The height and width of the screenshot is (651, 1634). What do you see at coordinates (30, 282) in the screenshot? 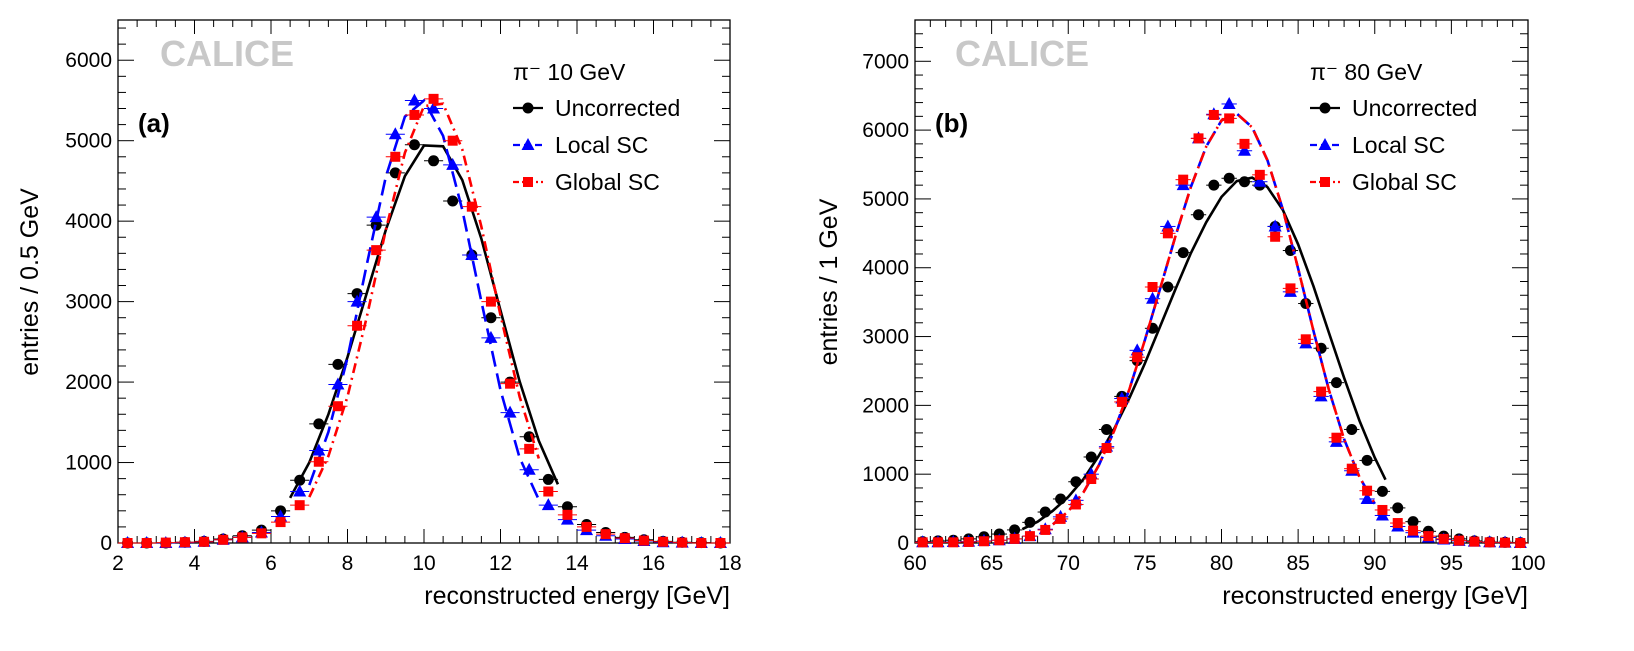
I see `y-axis-label: entries / 0.5 GeV` at bounding box center [30, 282].